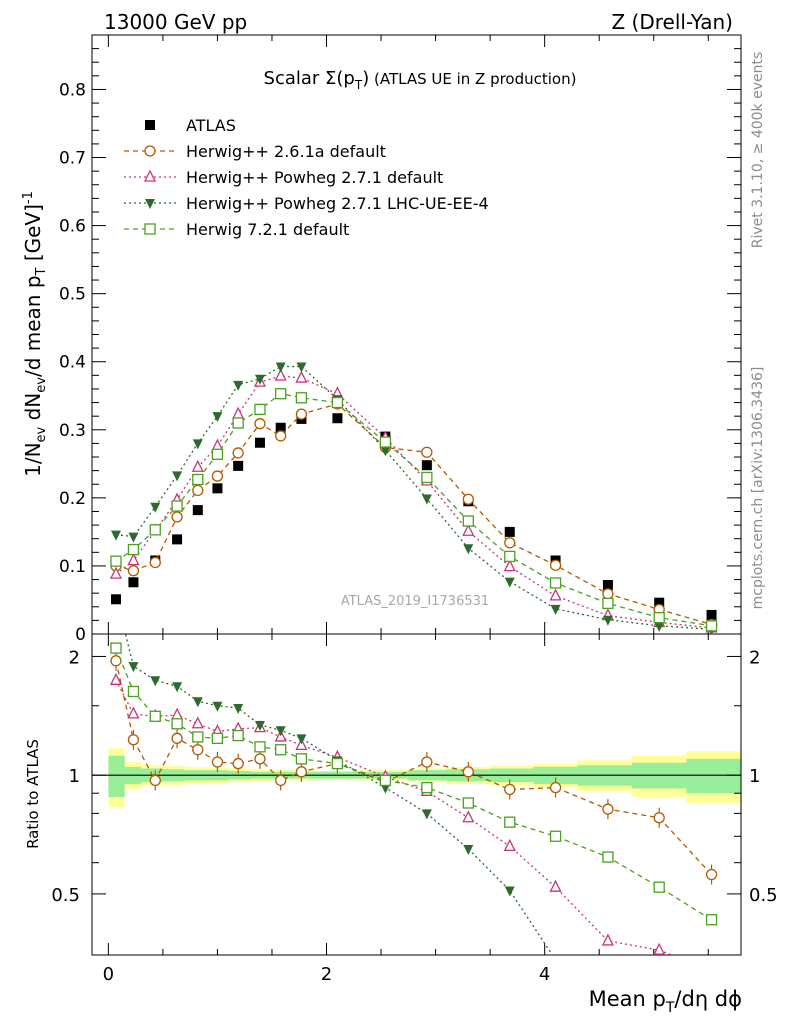 The image size is (786, 1024). What do you see at coordinates (758, 488) in the screenshot?
I see `side-label-mcplots: mcplots.cern.ch [arXiv:1306.3436]` at bounding box center [758, 488].